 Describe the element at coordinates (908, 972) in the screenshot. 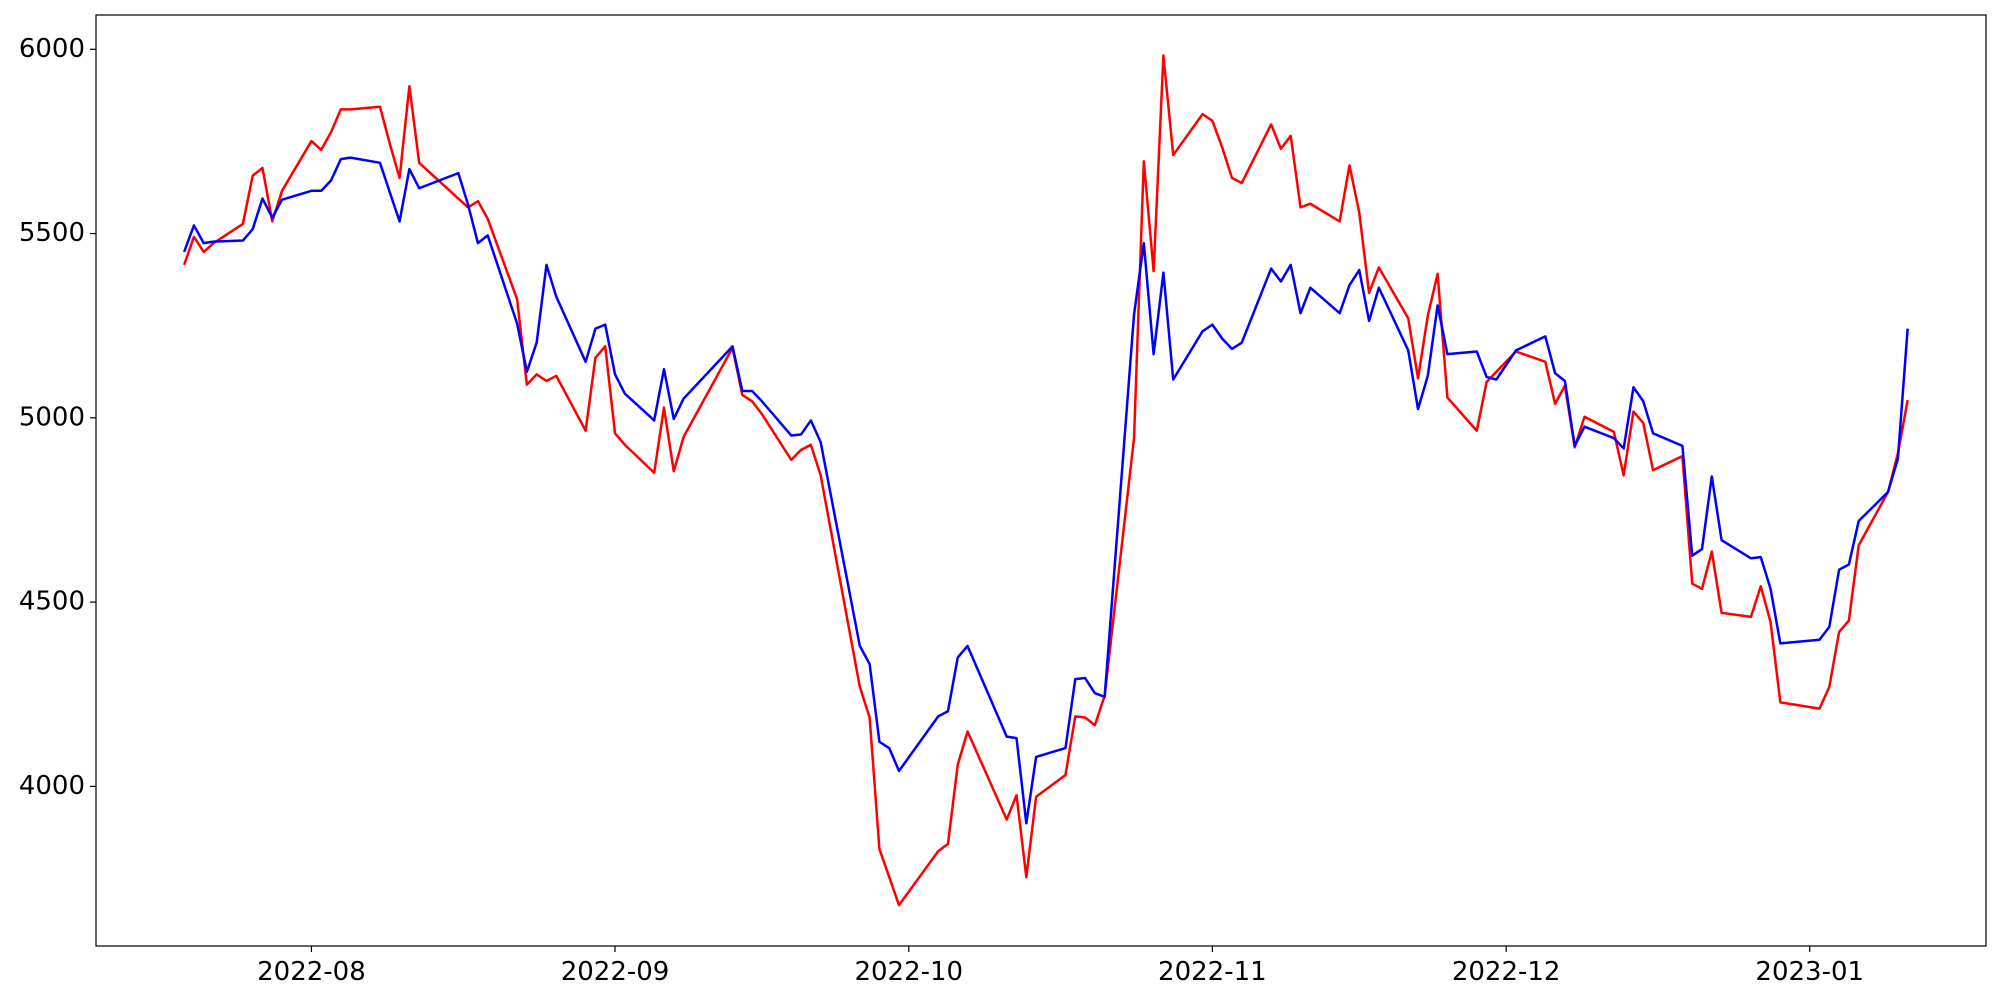

I see `x-tick-label: 2022-10` at that location.